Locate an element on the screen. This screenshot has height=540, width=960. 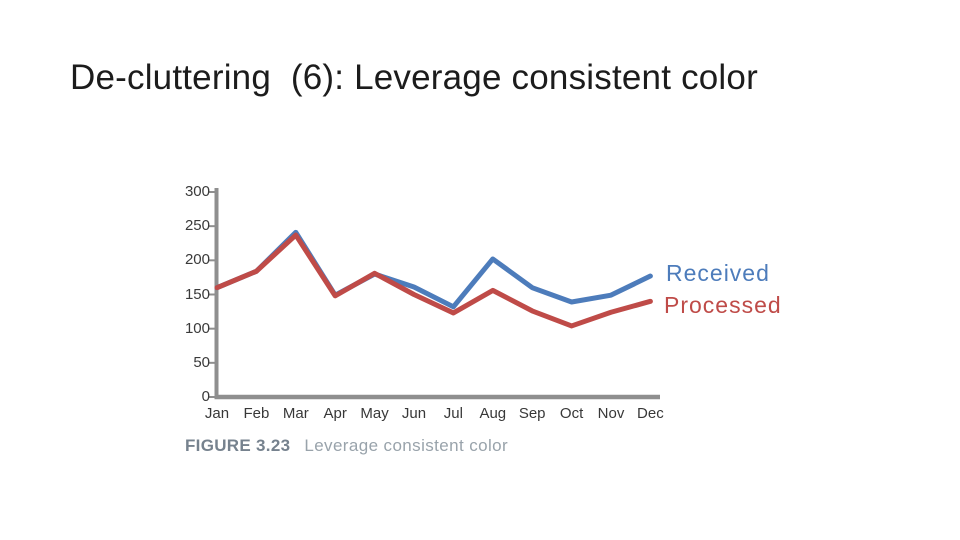
y-axis-tick-label: 150 is located at coordinates (197, 294).